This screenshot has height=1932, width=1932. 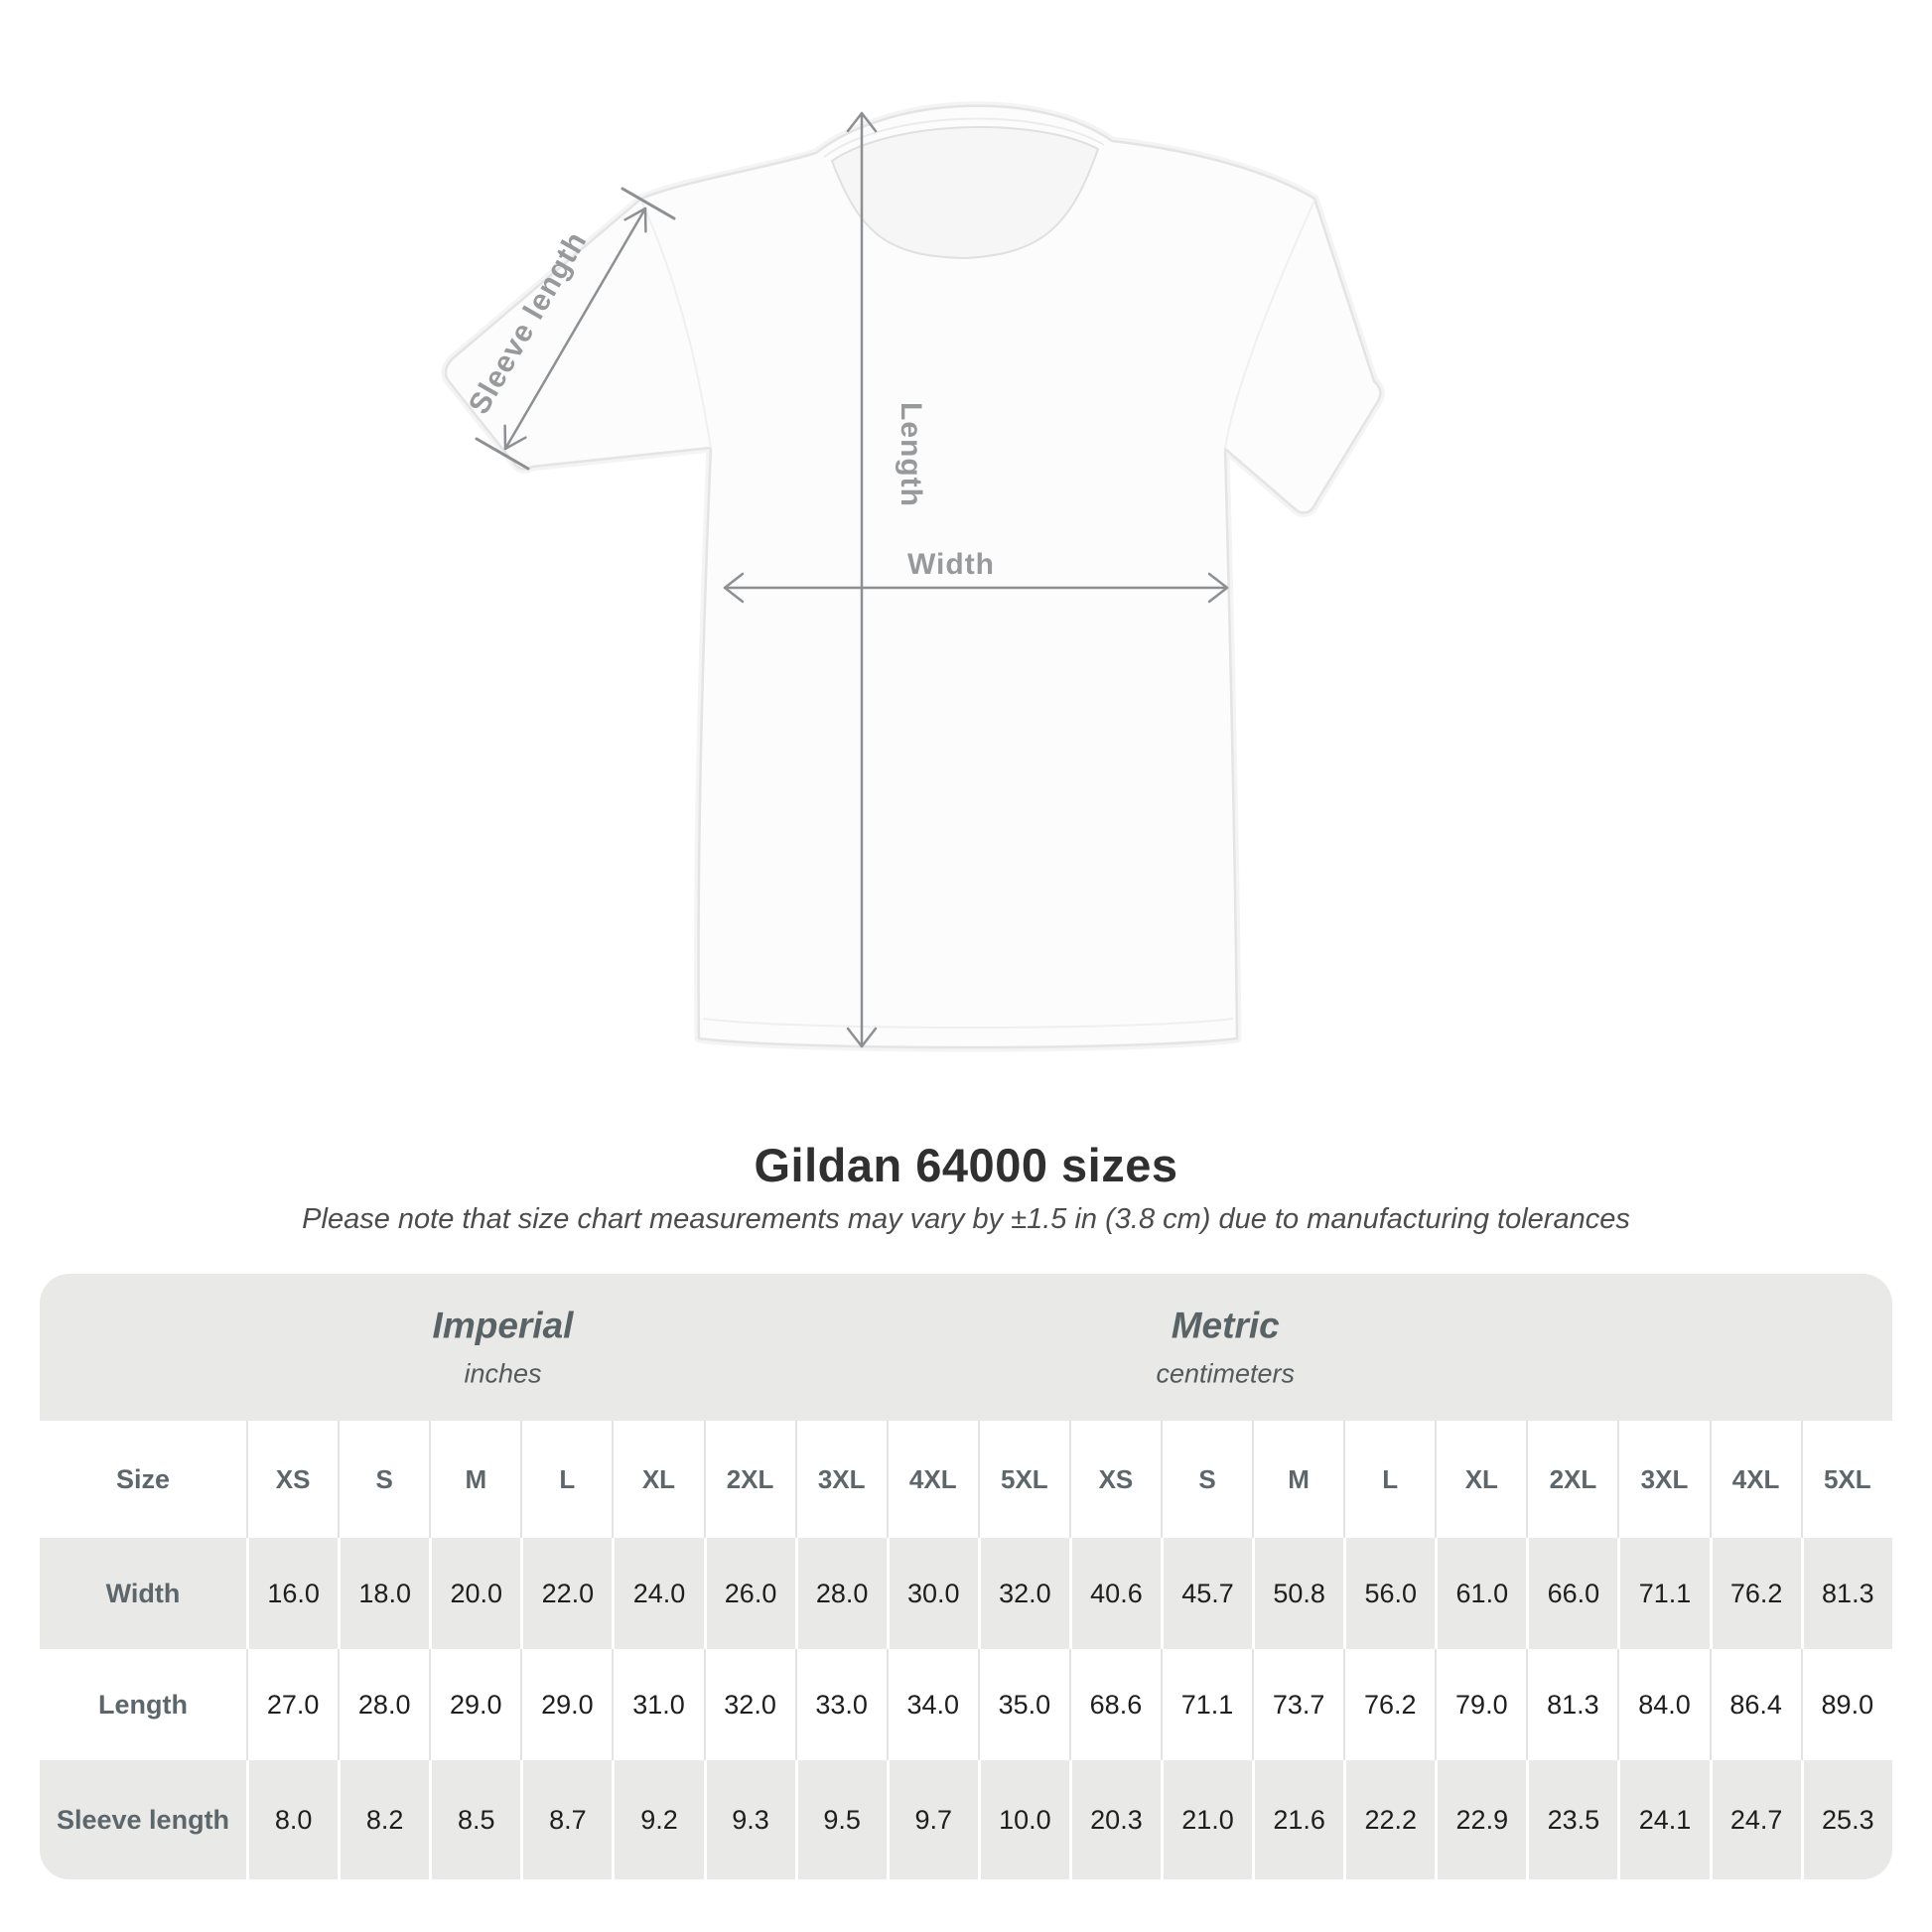 I want to click on metric-title: Metric, so click(x=1225, y=1326).